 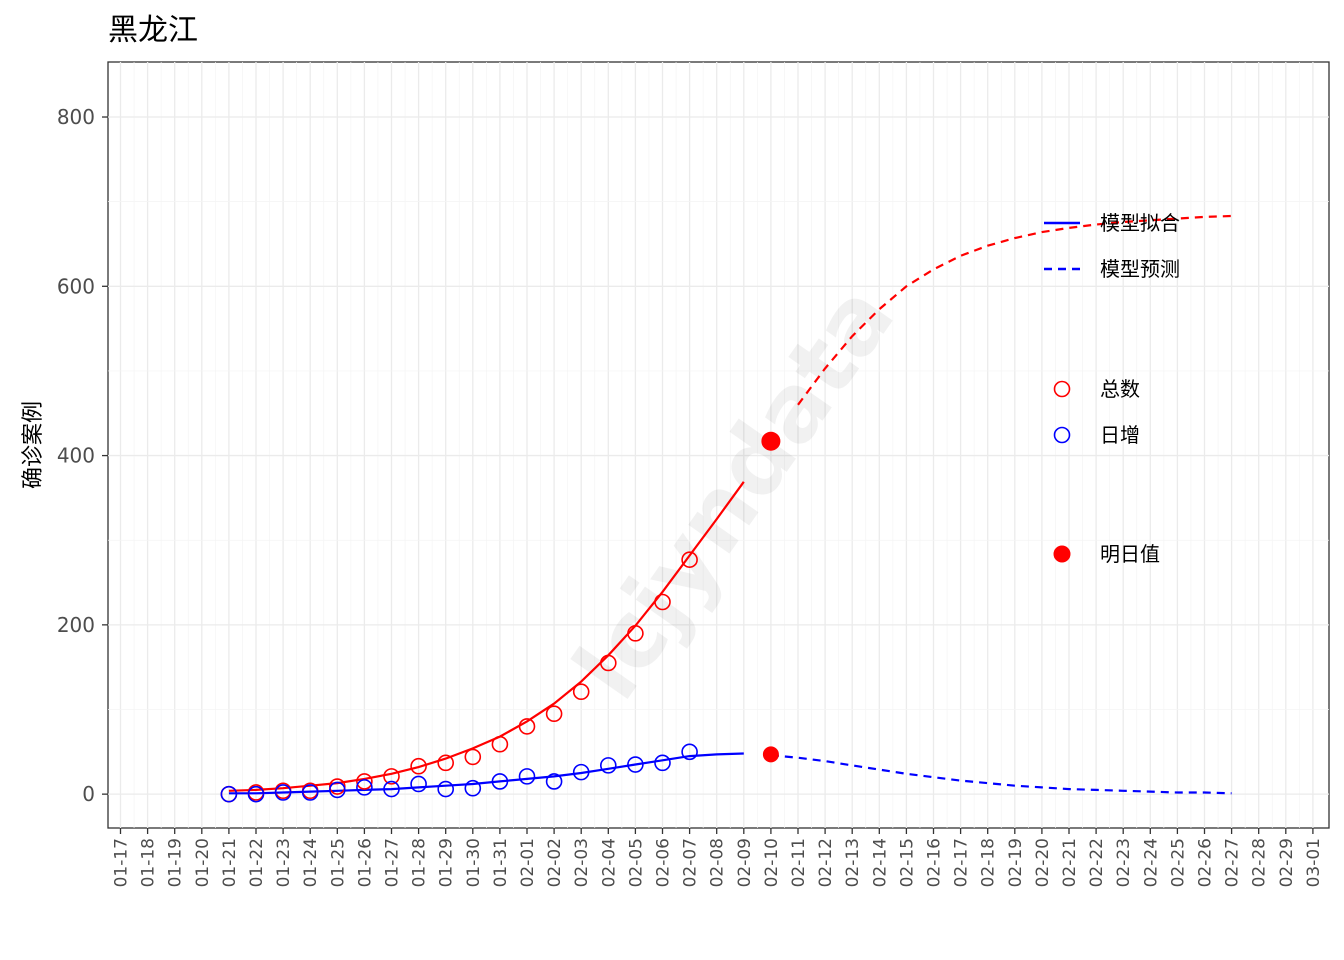 I want to click on legend-daily-key, so click(x=1062, y=435).